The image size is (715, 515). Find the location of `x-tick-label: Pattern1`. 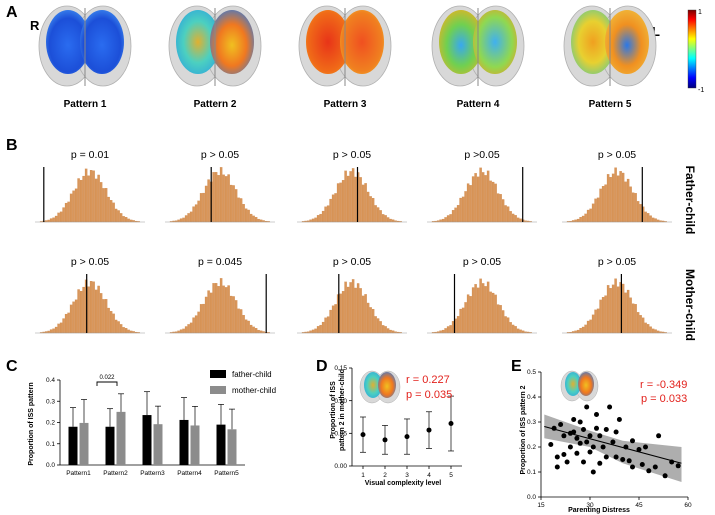

x-tick-label: Pattern1 is located at coordinates (78, 473).